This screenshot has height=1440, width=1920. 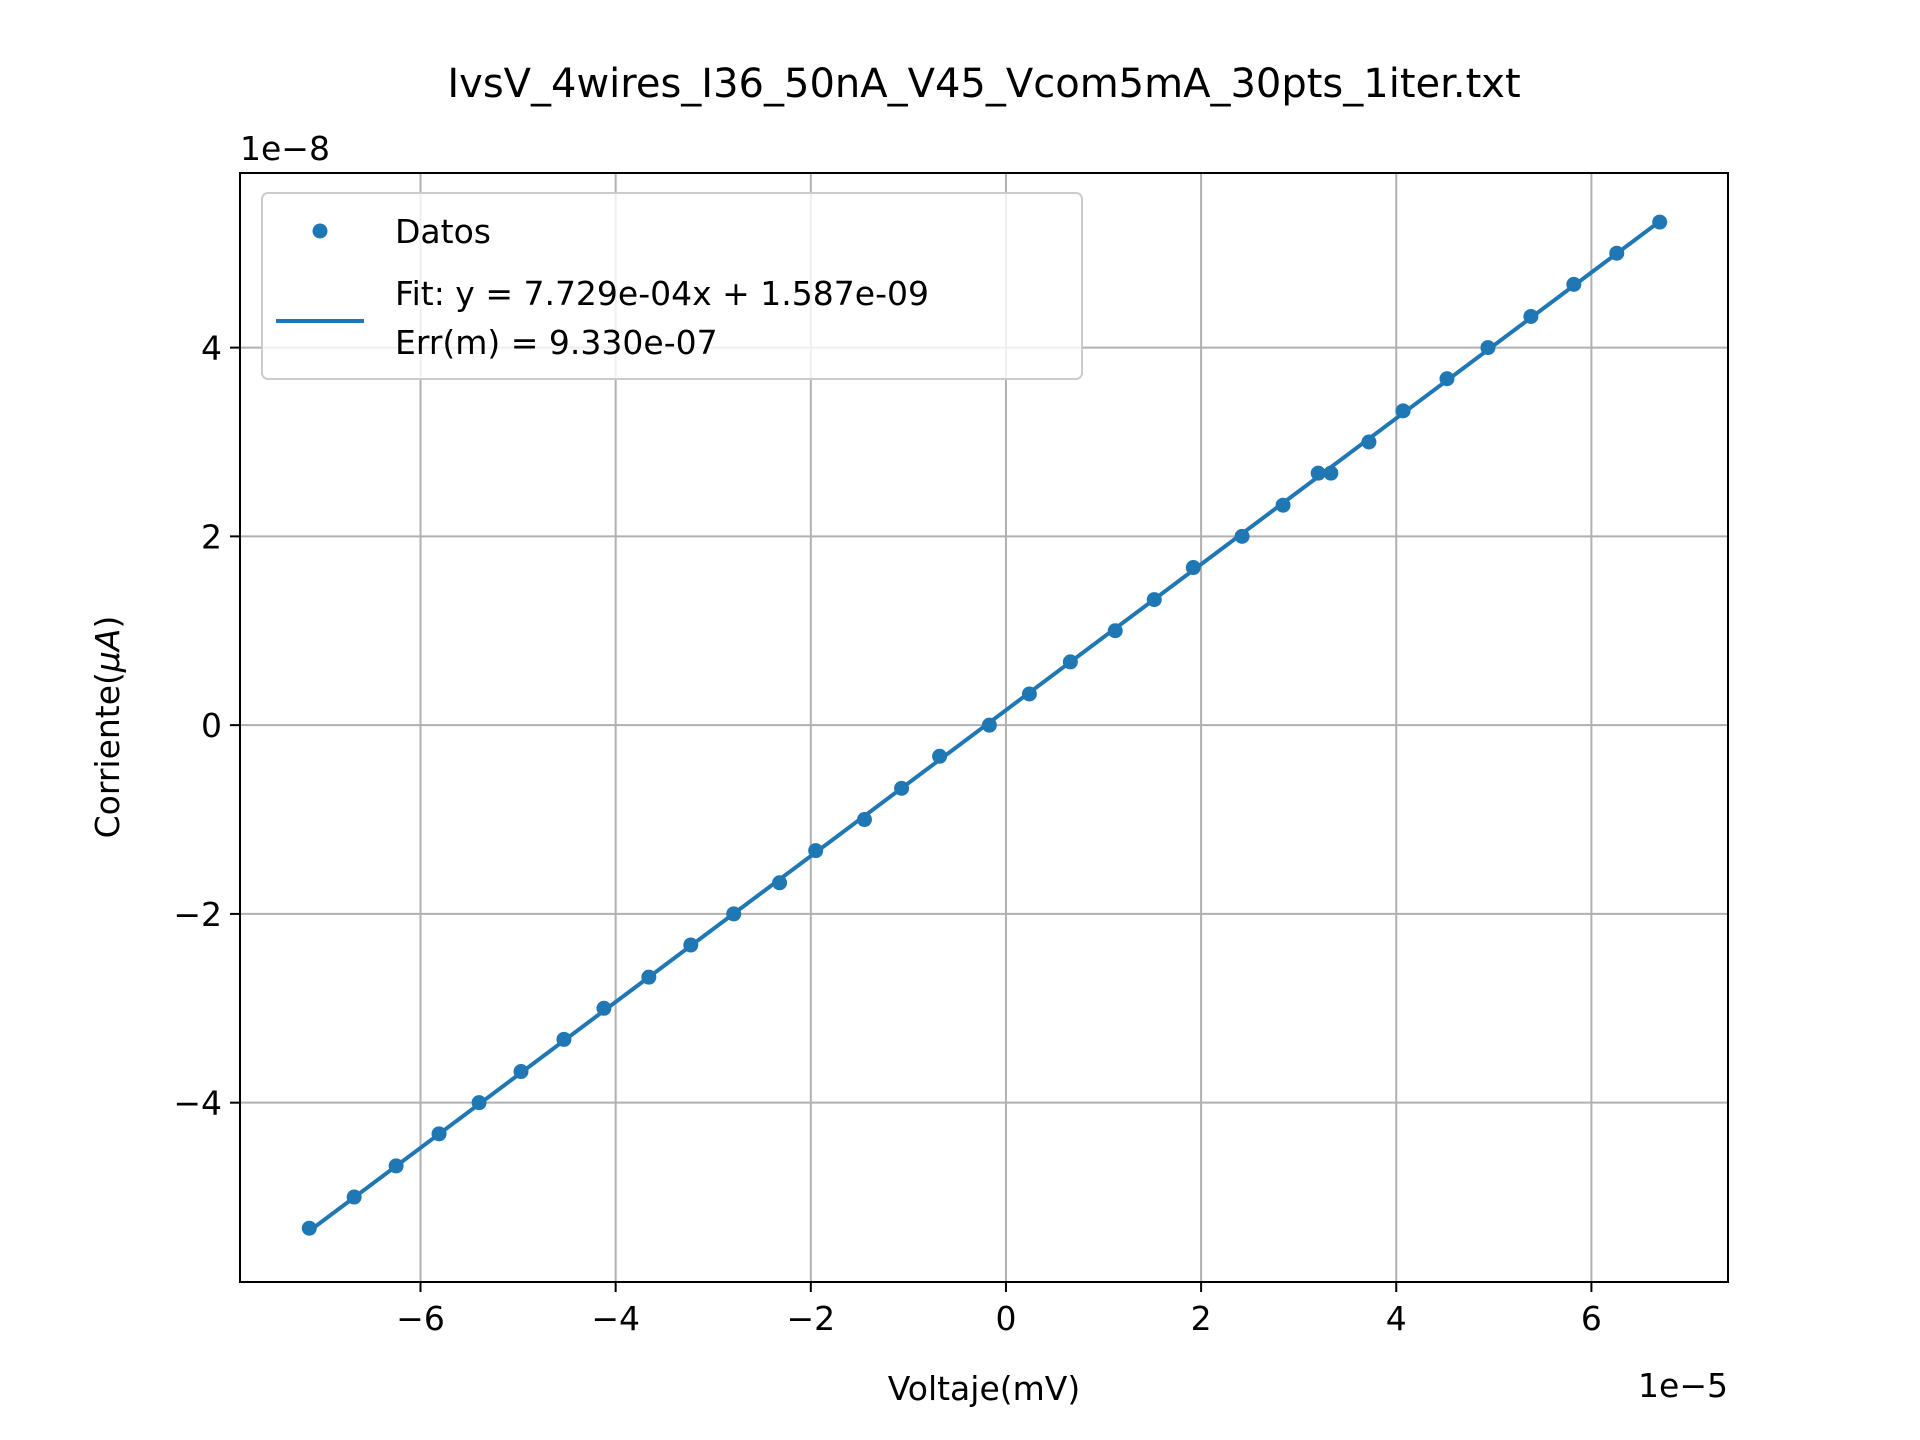 What do you see at coordinates (107, 622) in the screenshot?
I see `y-axis-label-suffix: )` at bounding box center [107, 622].